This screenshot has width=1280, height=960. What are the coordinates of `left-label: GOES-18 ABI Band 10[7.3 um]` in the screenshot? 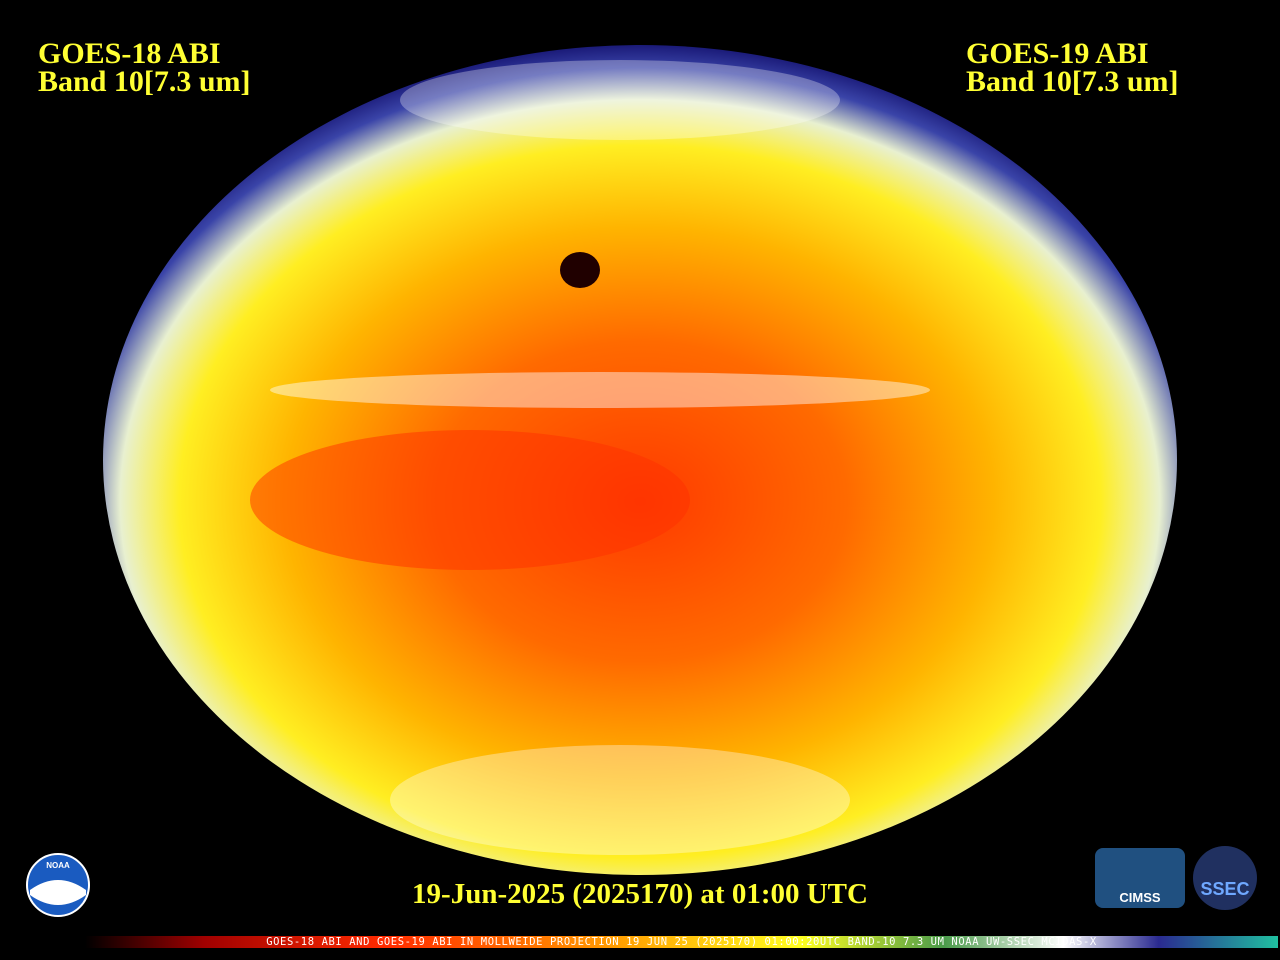 It's located at (144, 67).